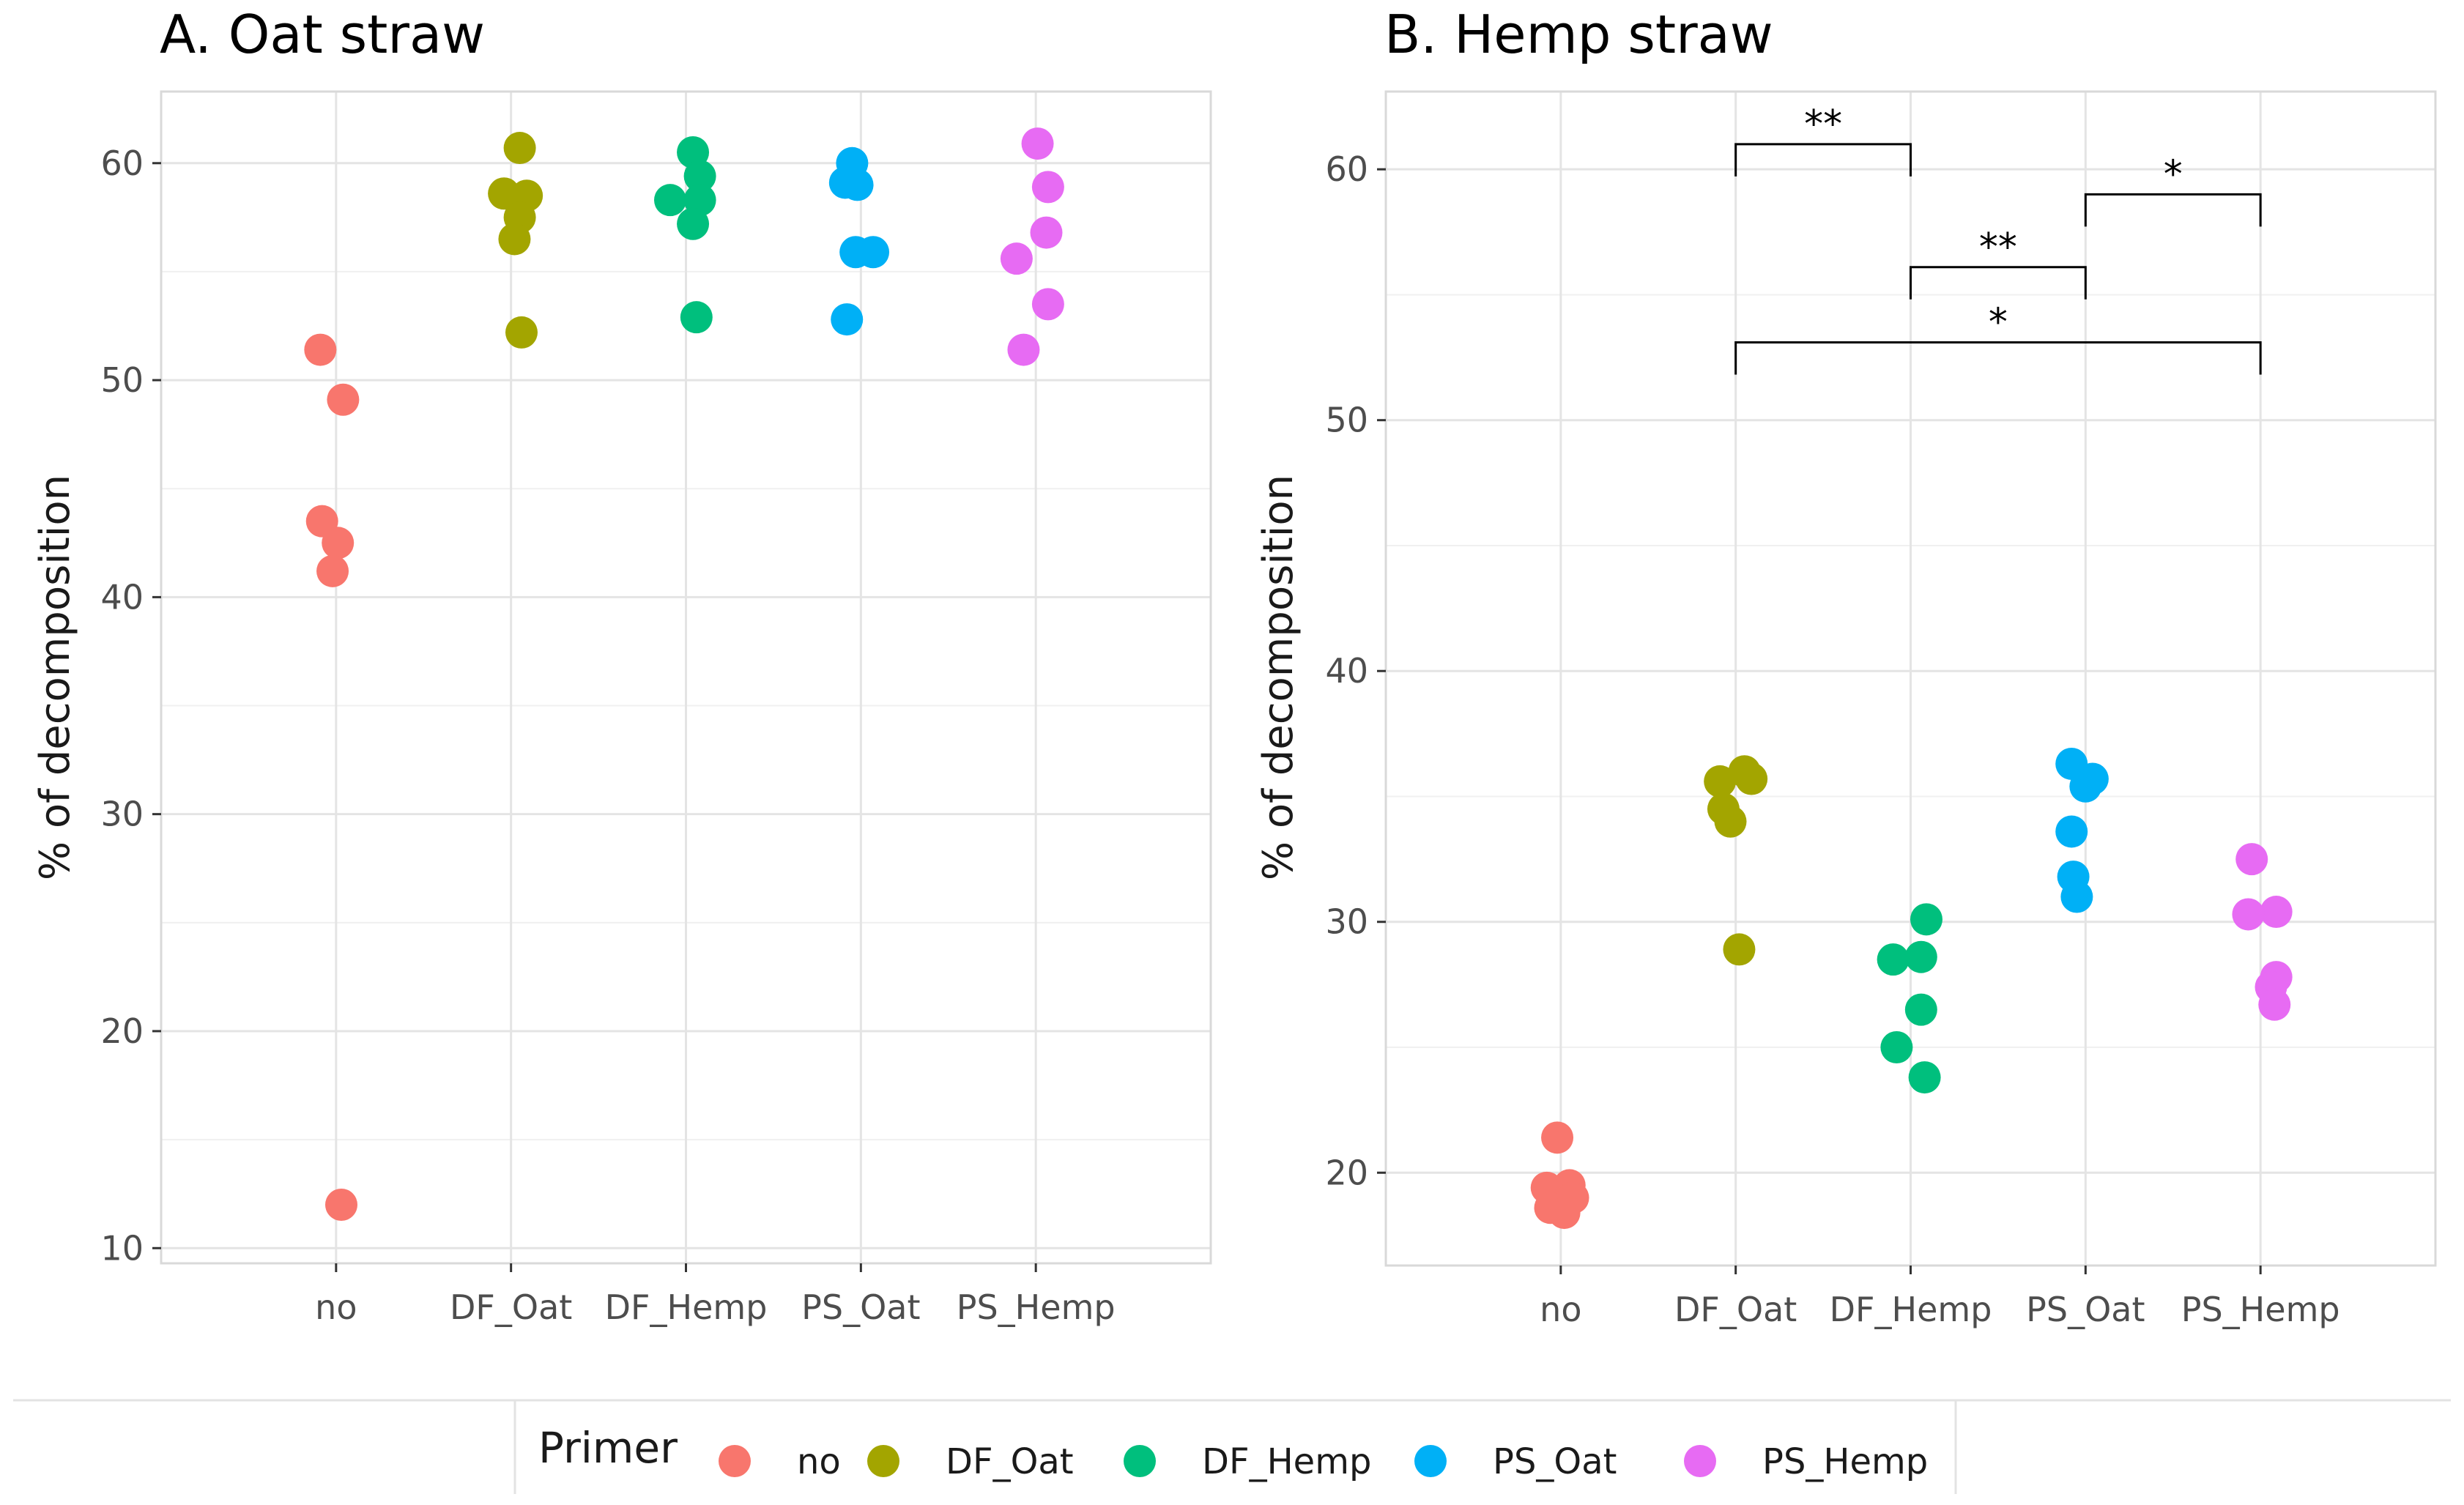 This screenshot has height=1505, width=2464. I want to click on panel-b-y-tick-label: 40, so click(1346, 671).